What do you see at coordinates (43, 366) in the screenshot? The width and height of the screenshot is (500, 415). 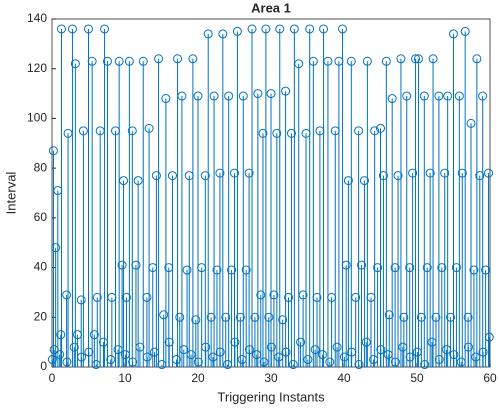 I see `y-tick-label: 0` at bounding box center [43, 366].